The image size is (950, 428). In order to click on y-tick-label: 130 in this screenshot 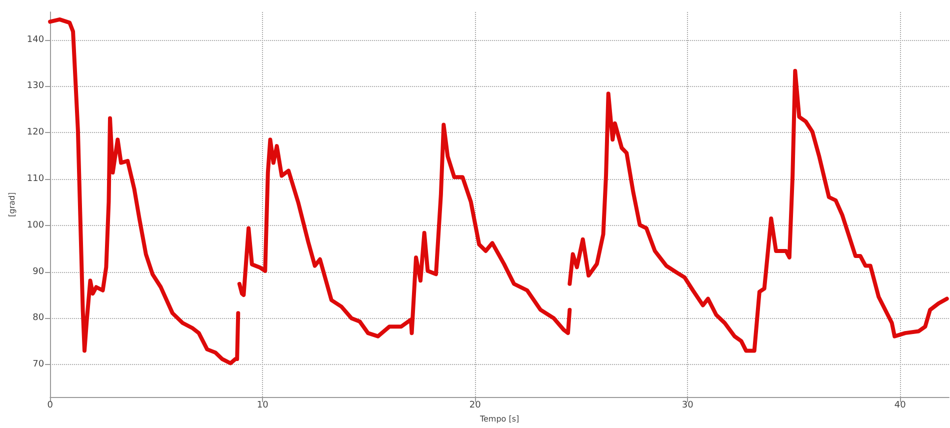, I will do `click(35, 86)`.